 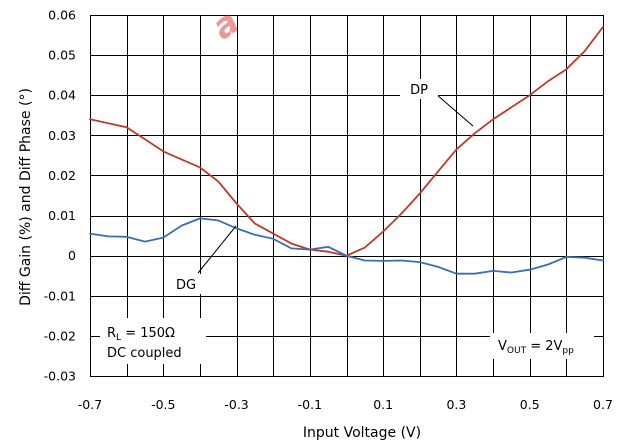 I want to click on dg-label-box, so click(x=186, y=284).